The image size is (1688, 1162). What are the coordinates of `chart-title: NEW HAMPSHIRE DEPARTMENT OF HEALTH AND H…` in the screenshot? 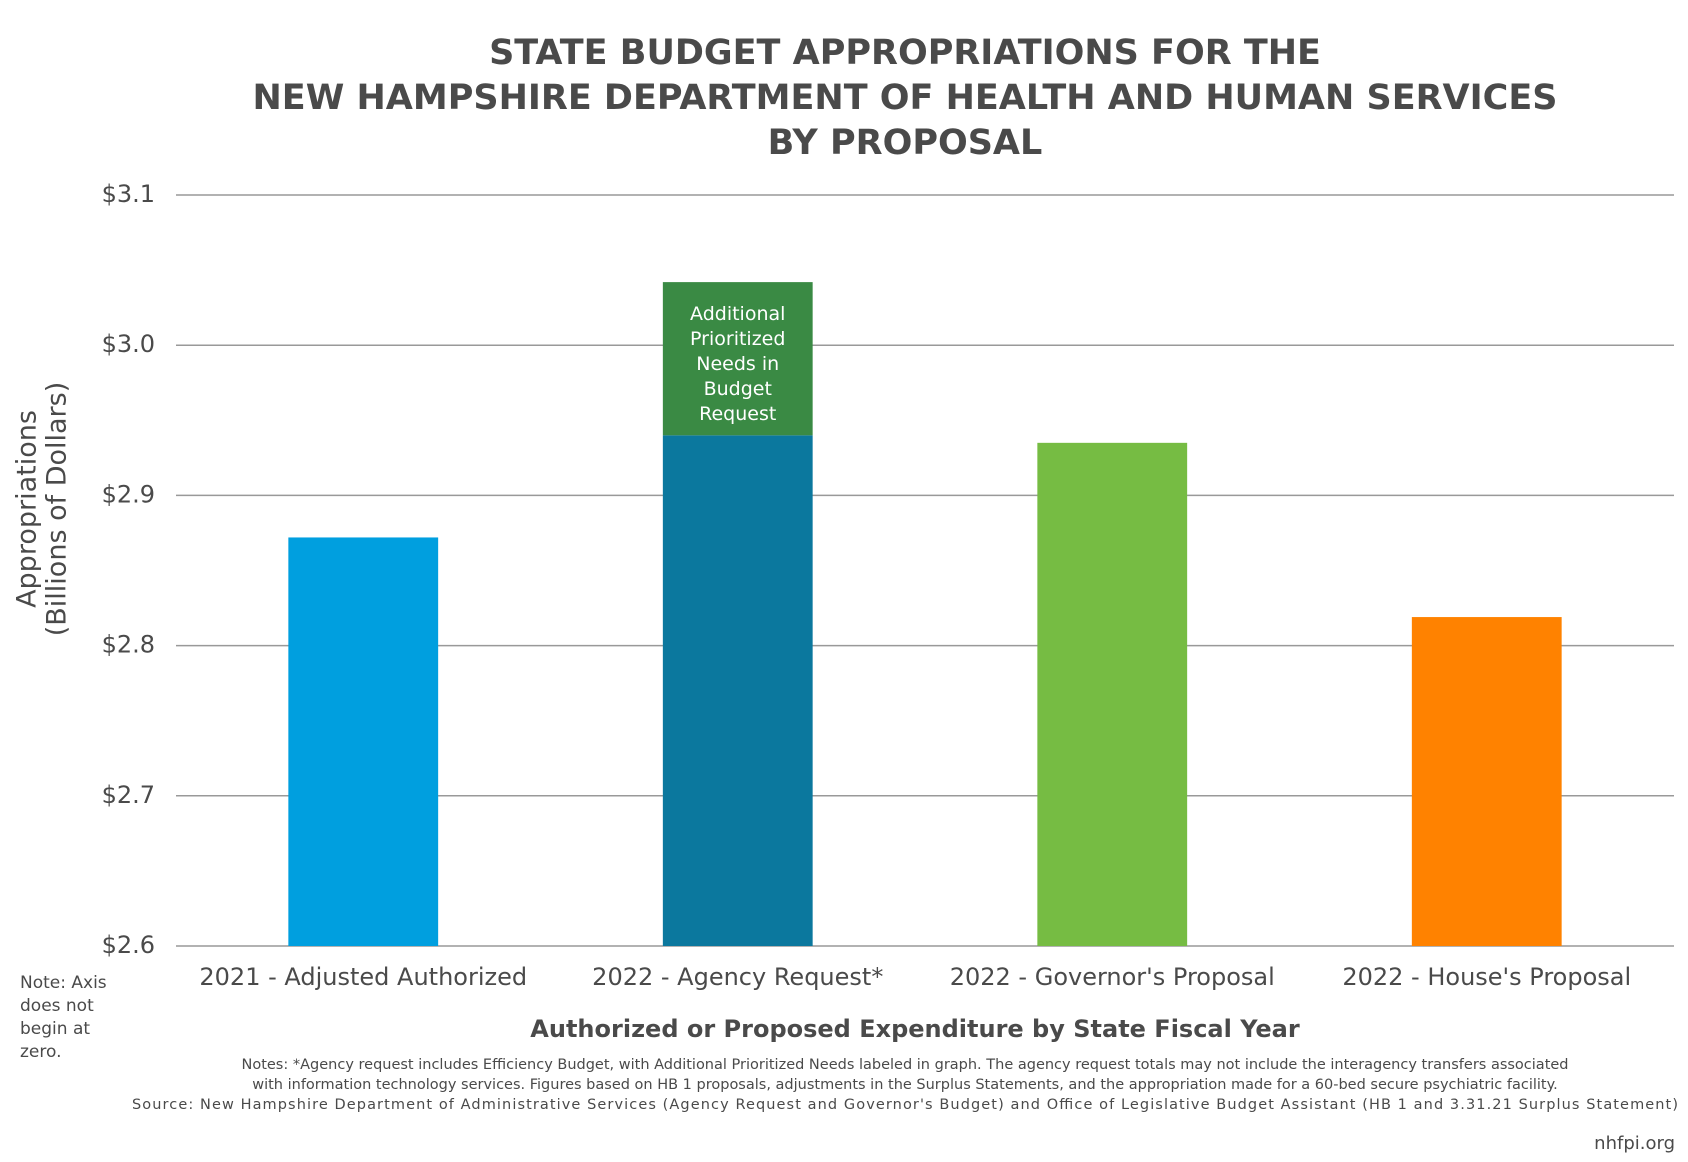 It's located at (905, 98).